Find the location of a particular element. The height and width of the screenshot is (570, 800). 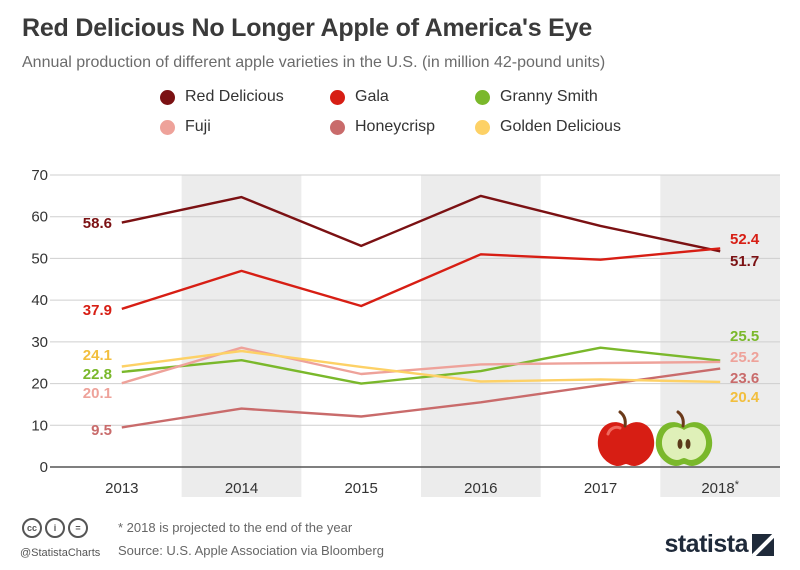

series-line-granny-smith is located at coordinates (421, 365).